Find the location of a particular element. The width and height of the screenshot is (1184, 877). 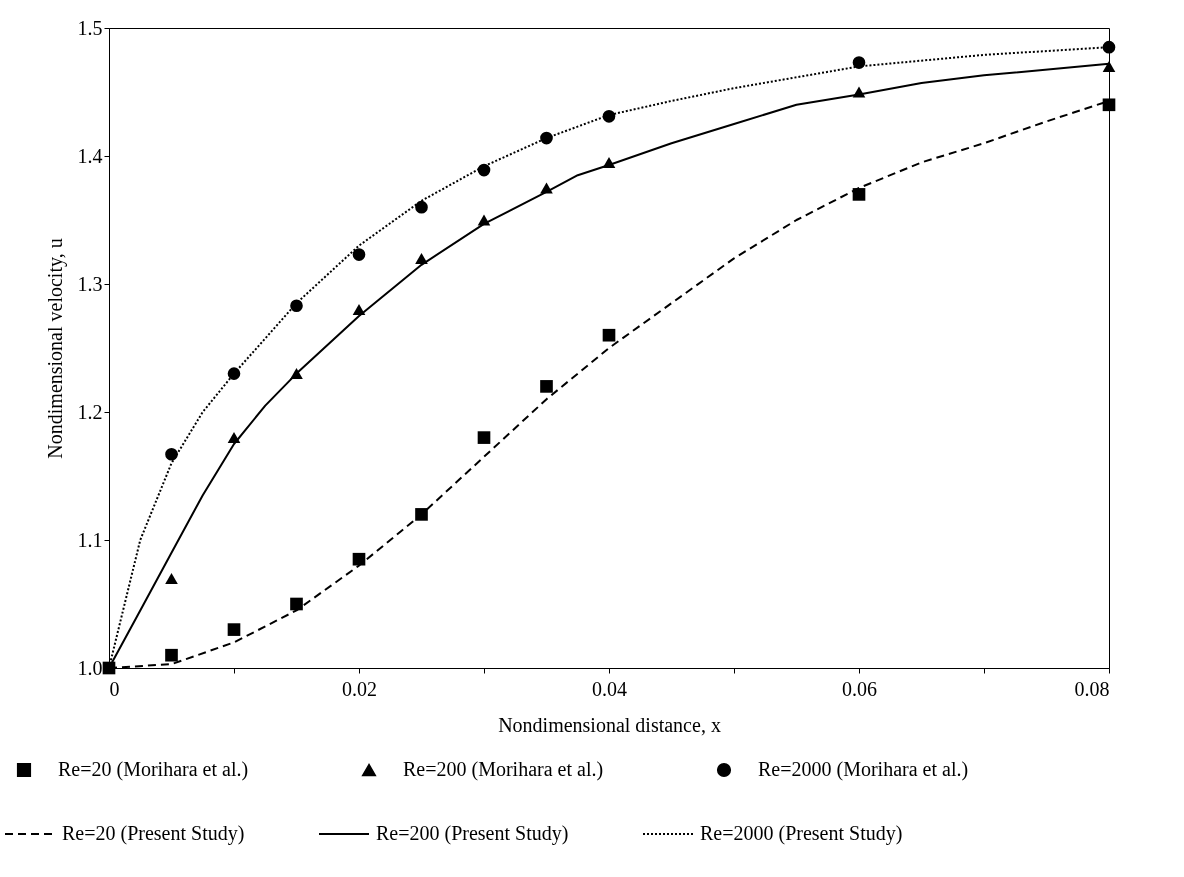

legend-label: Re=200 (Morihara et al.) is located at coordinates (503, 769).